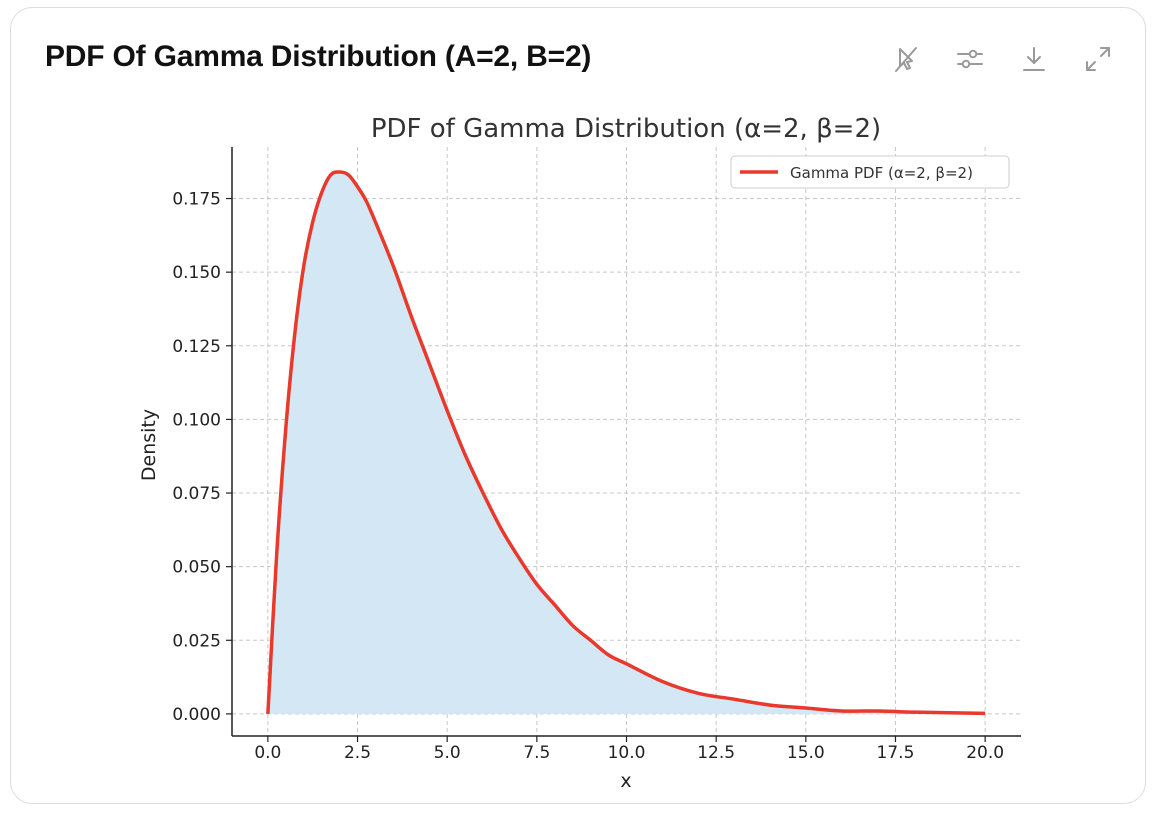 This screenshot has width=1158, height=814. I want to click on y-tick-label: 0.000, so click(196, 715).